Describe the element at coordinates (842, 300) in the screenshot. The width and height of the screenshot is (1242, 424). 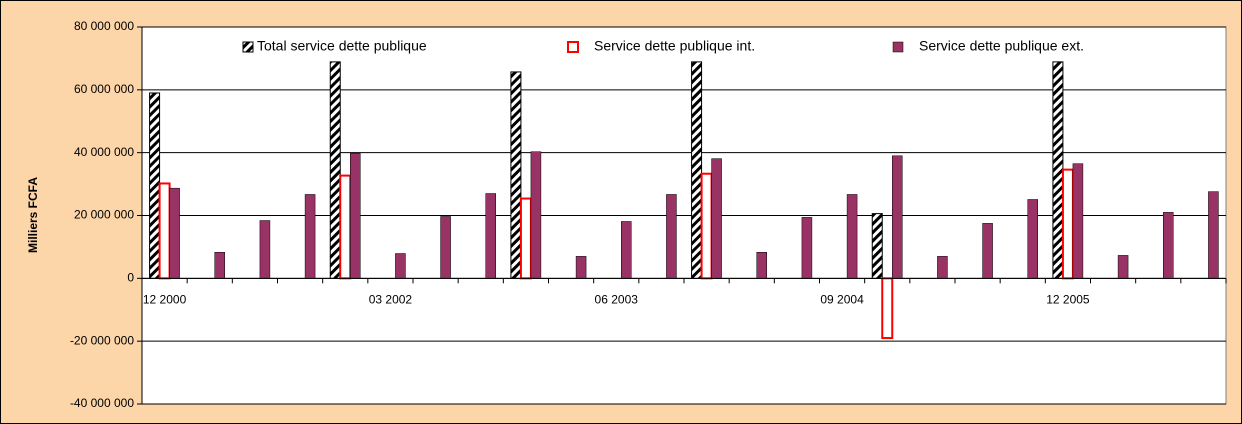
I see `x-tick-label: 09 2004` at that location.